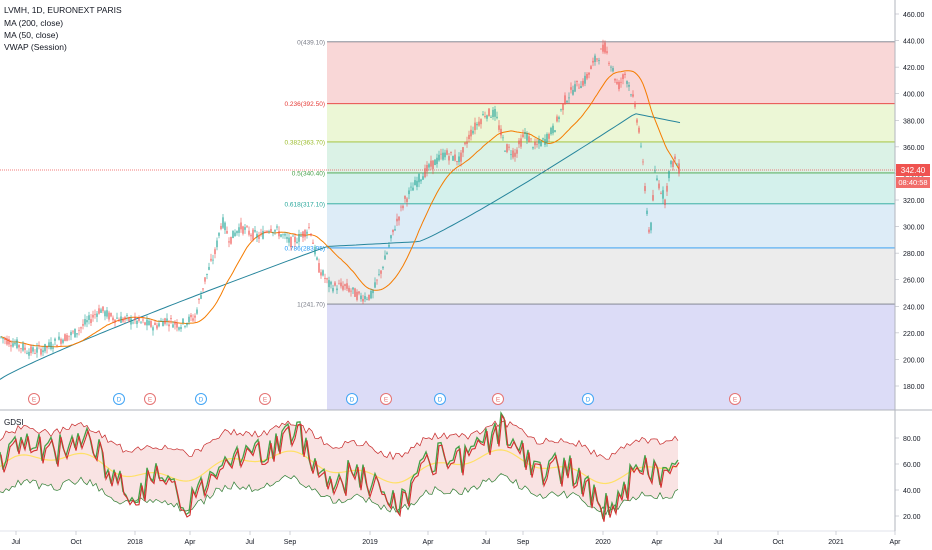  What do you see at coordinates (658, 542) in the screenshot?
I see `time-tick-label: Apr` at bounding box center [658, 542].